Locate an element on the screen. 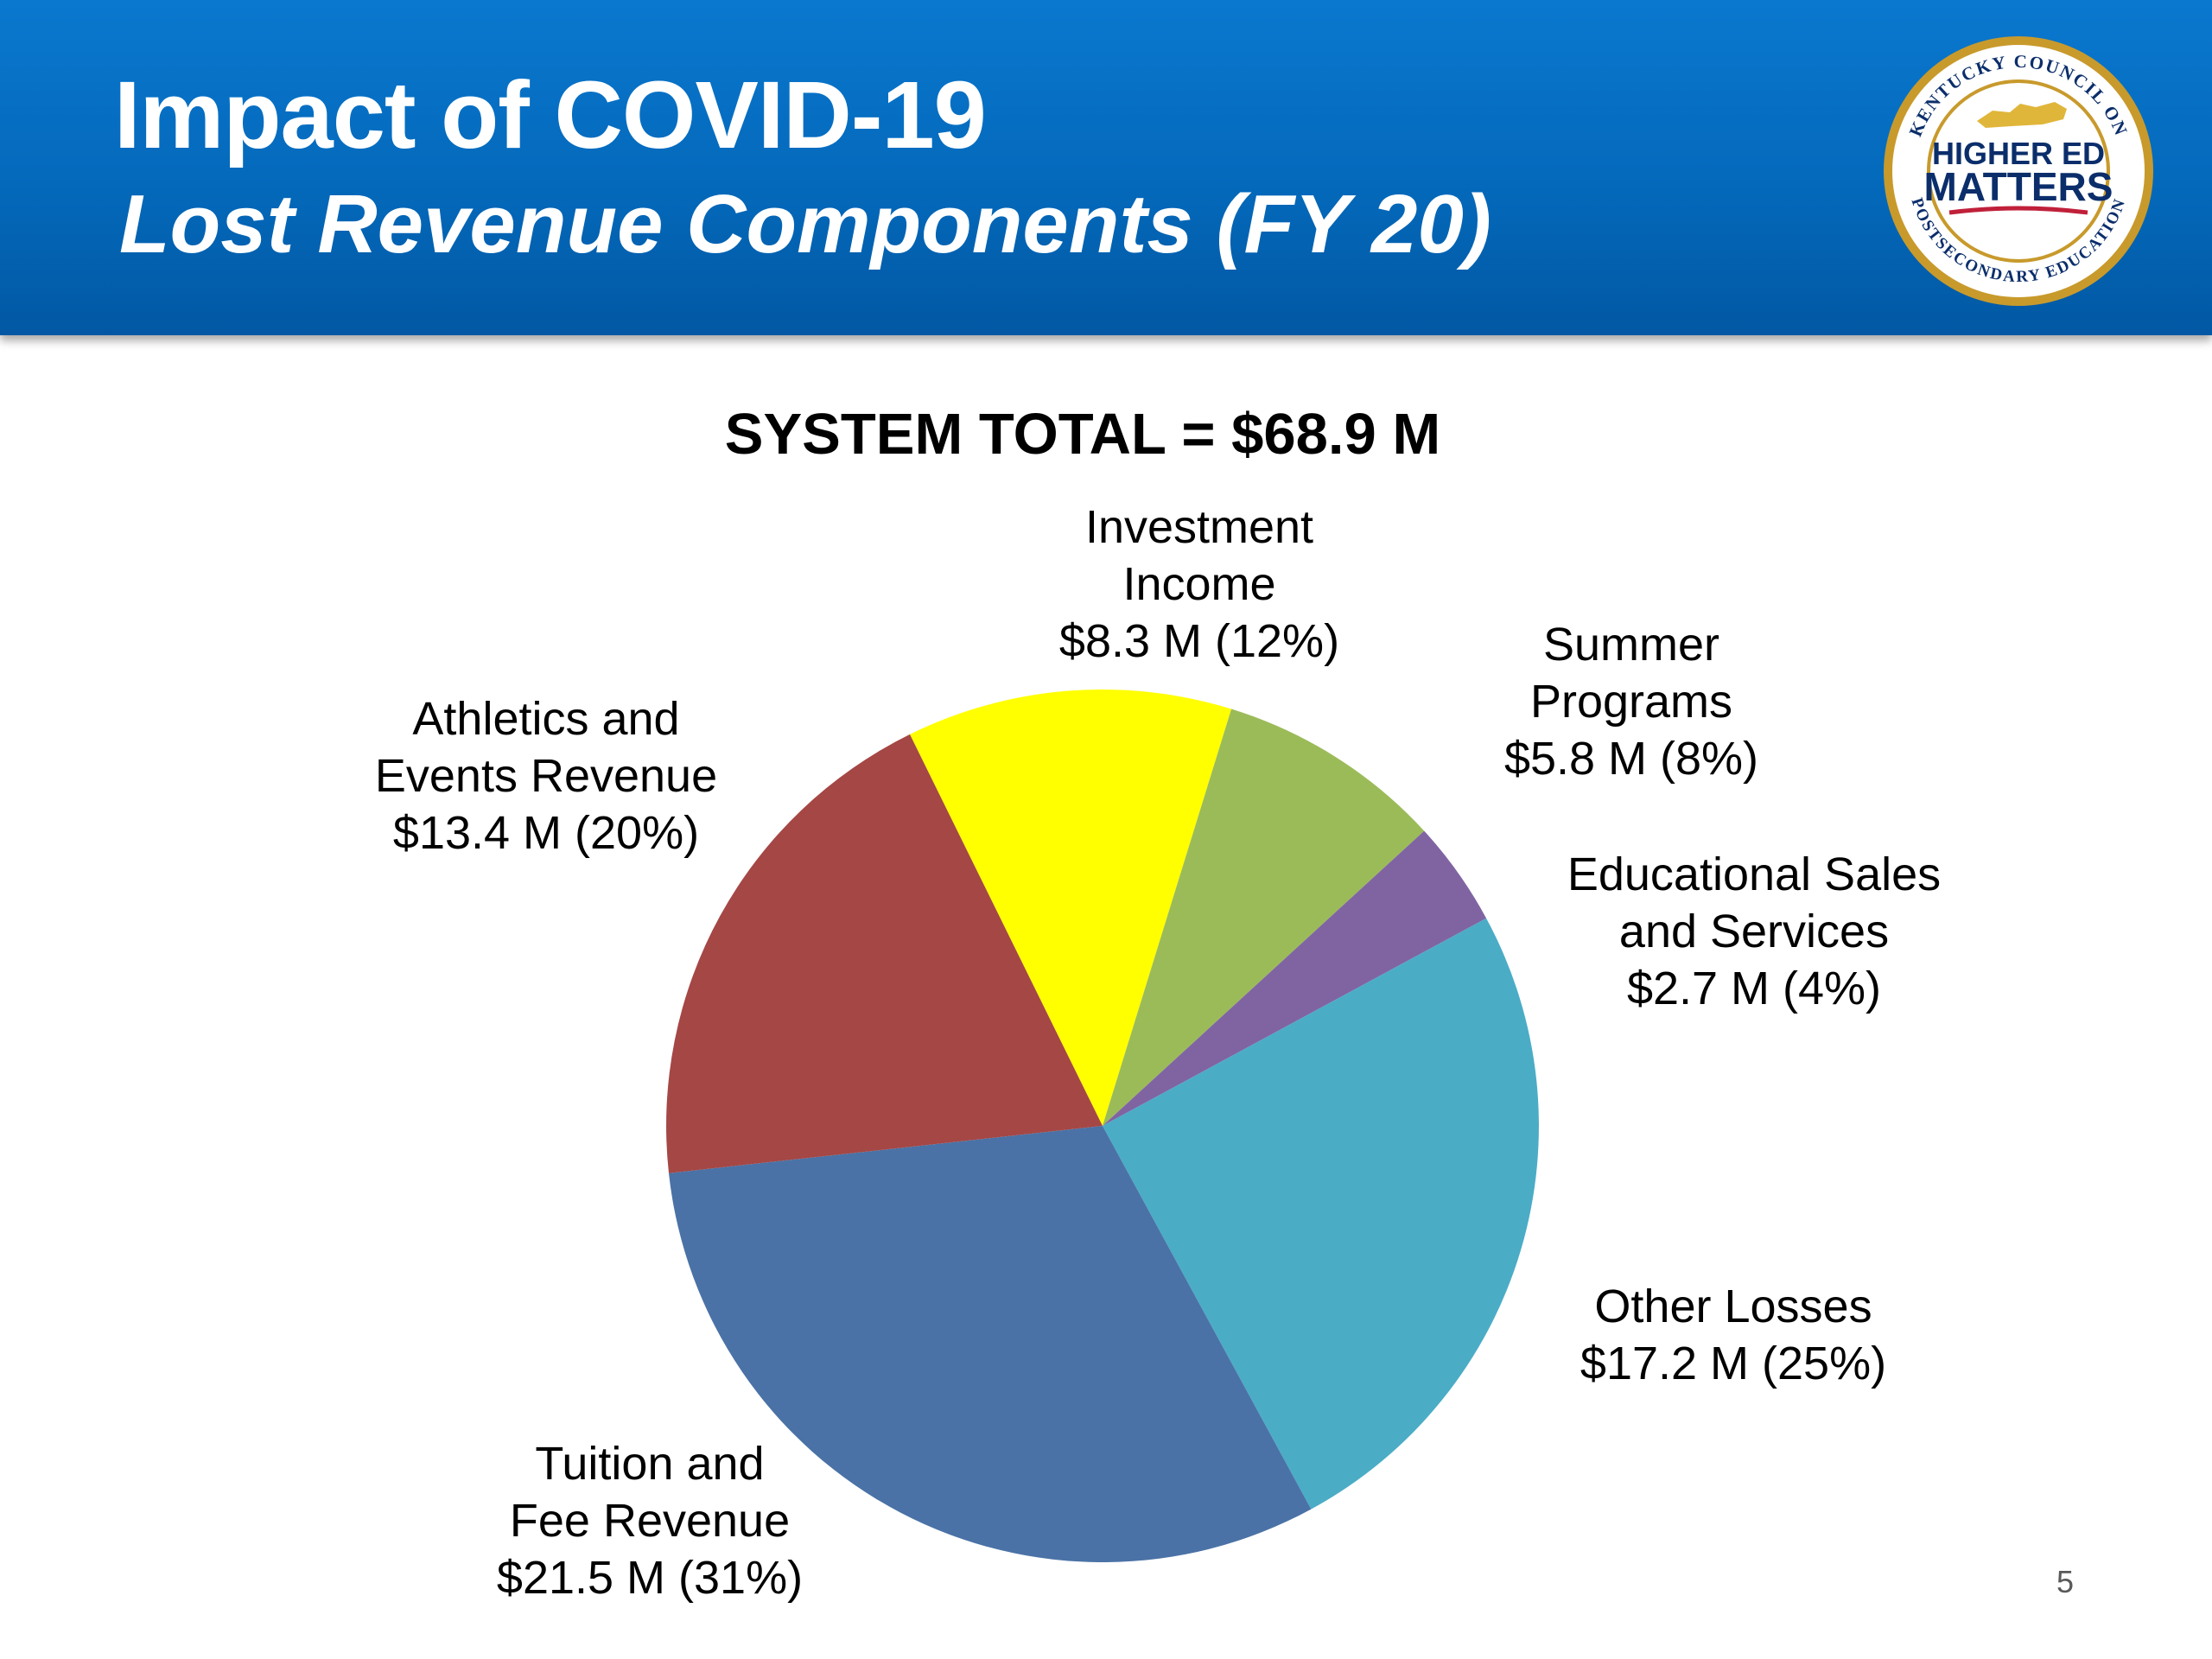 This screenshot has width=2212, height=1659. slide-title: Impact of COVID-19 is located at coordinates (550, 115).